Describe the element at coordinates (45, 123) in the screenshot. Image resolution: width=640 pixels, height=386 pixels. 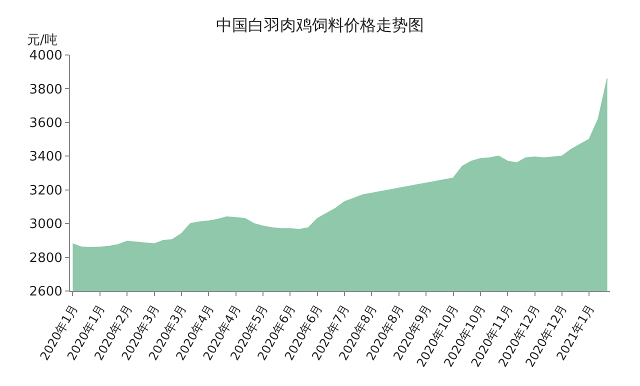
I see `y-tick-label: 3600` at that location.